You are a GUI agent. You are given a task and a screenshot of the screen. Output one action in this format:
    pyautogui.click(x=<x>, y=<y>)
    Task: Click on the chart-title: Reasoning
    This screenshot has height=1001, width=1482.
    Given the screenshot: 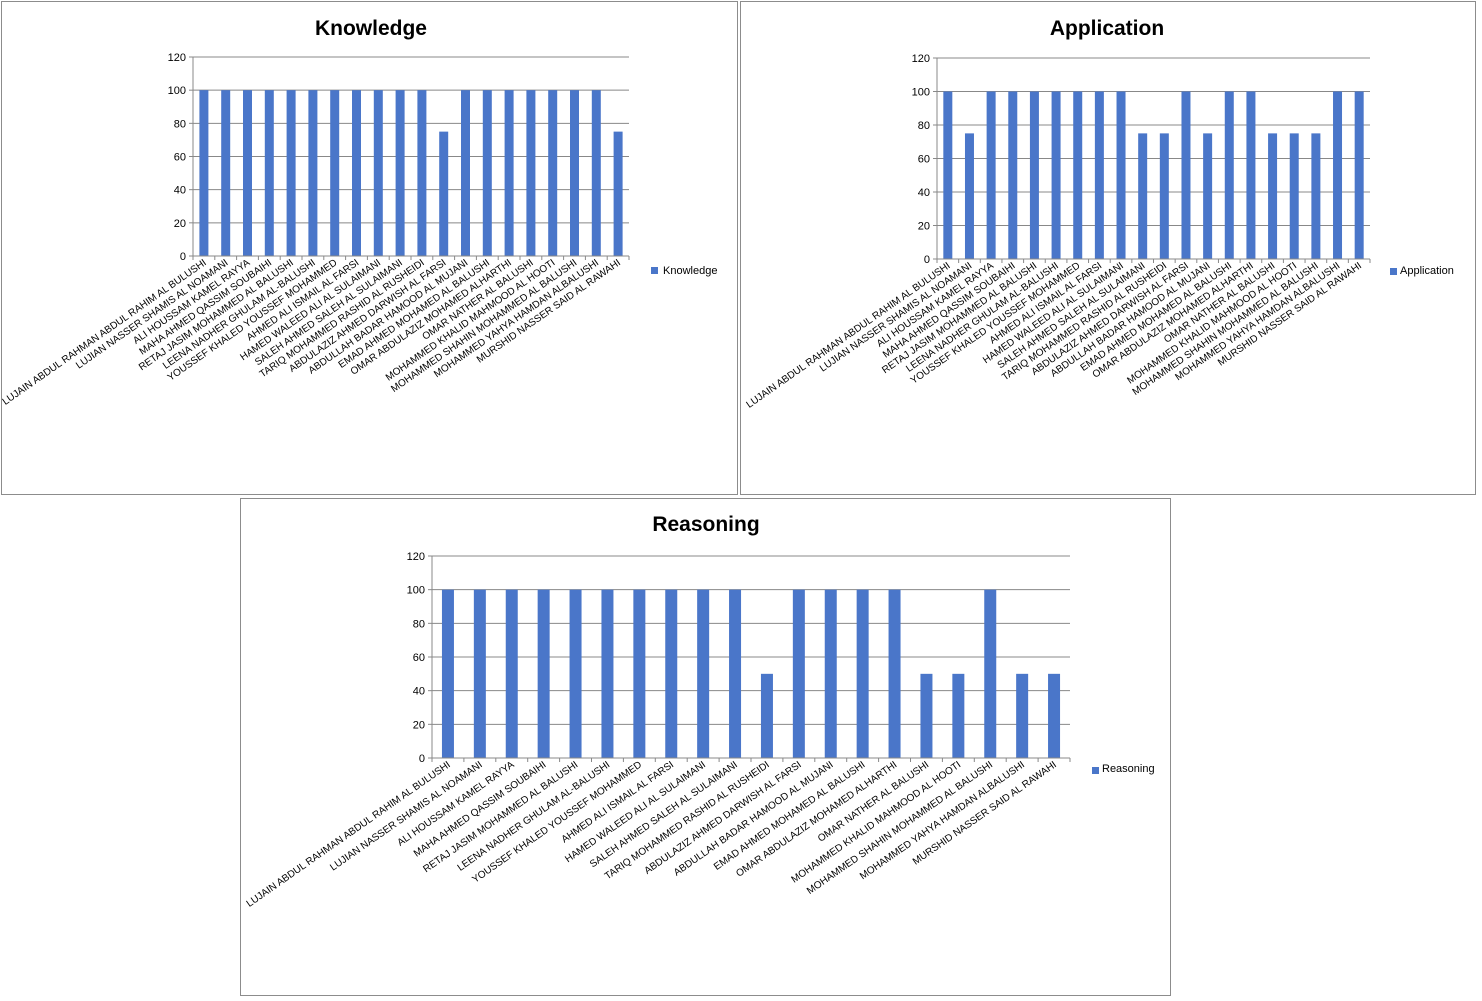 What is the action you would take?
    pyautogui.click(x=705, y=524)
    